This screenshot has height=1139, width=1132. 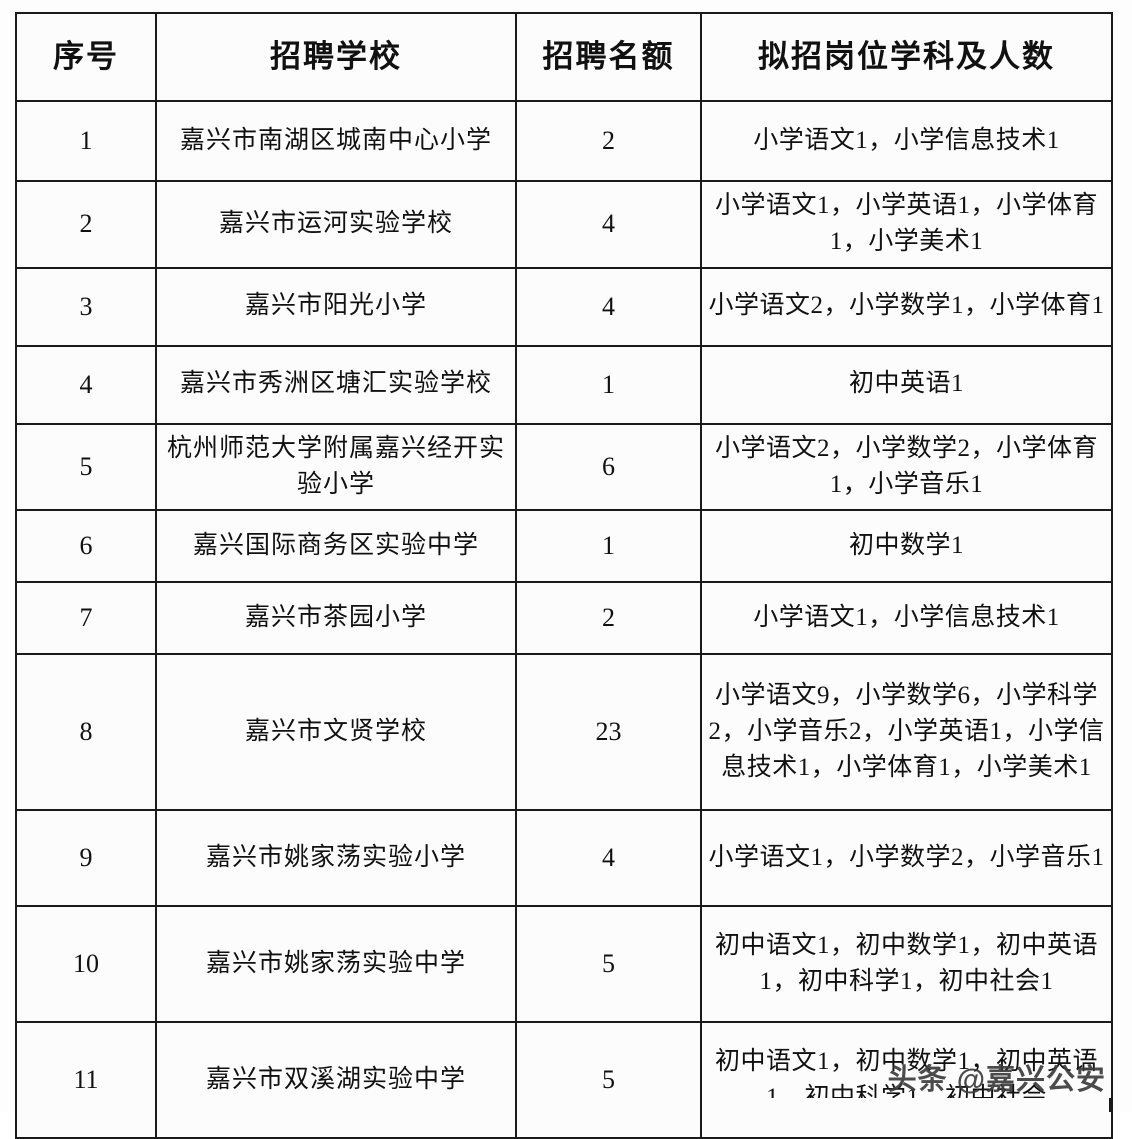 I want to click on cell-detail: 初中语文1，初中数学1，初中英语1，初中科学1，初中社会, so click(x=906, y=1080).